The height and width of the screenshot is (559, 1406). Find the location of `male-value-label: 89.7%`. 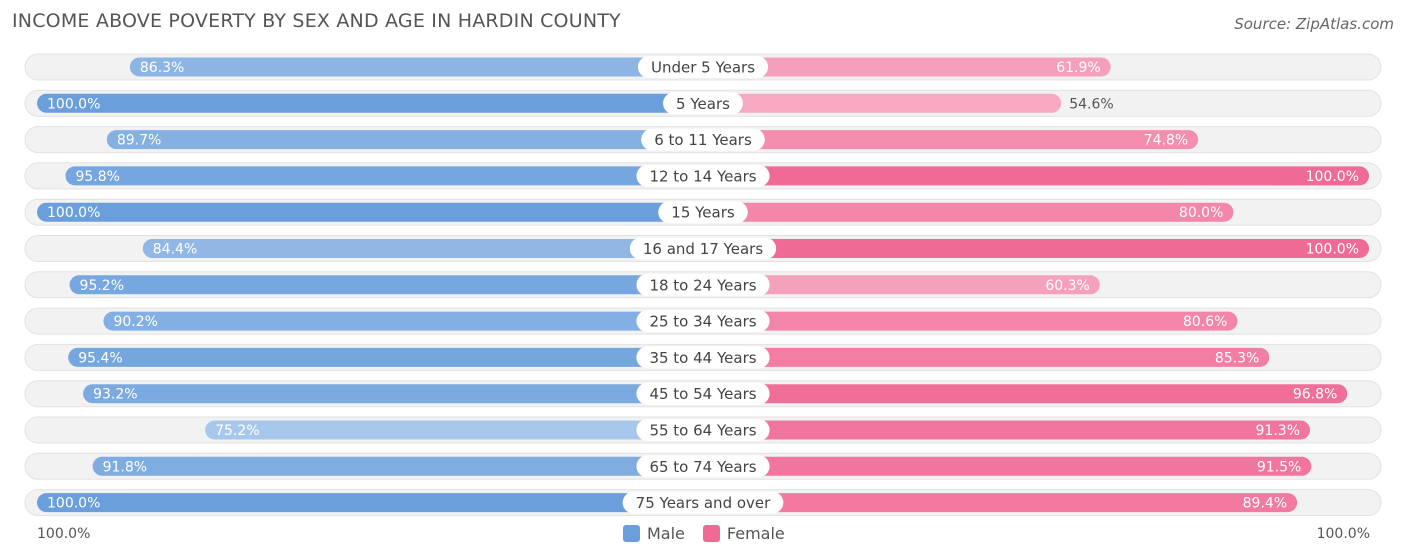

male-value-label: 89.7% is located at coordinates (139, 141).